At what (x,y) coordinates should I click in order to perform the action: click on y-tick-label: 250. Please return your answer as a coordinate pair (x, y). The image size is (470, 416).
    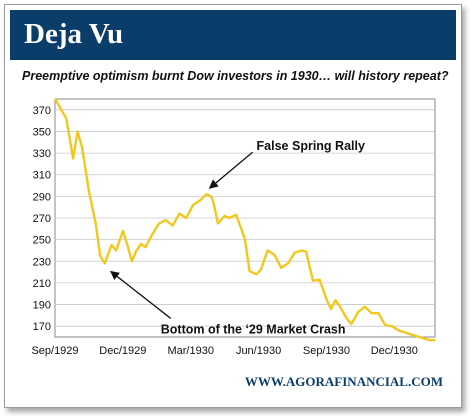
    Looking at the image, I should click on (42, 241).